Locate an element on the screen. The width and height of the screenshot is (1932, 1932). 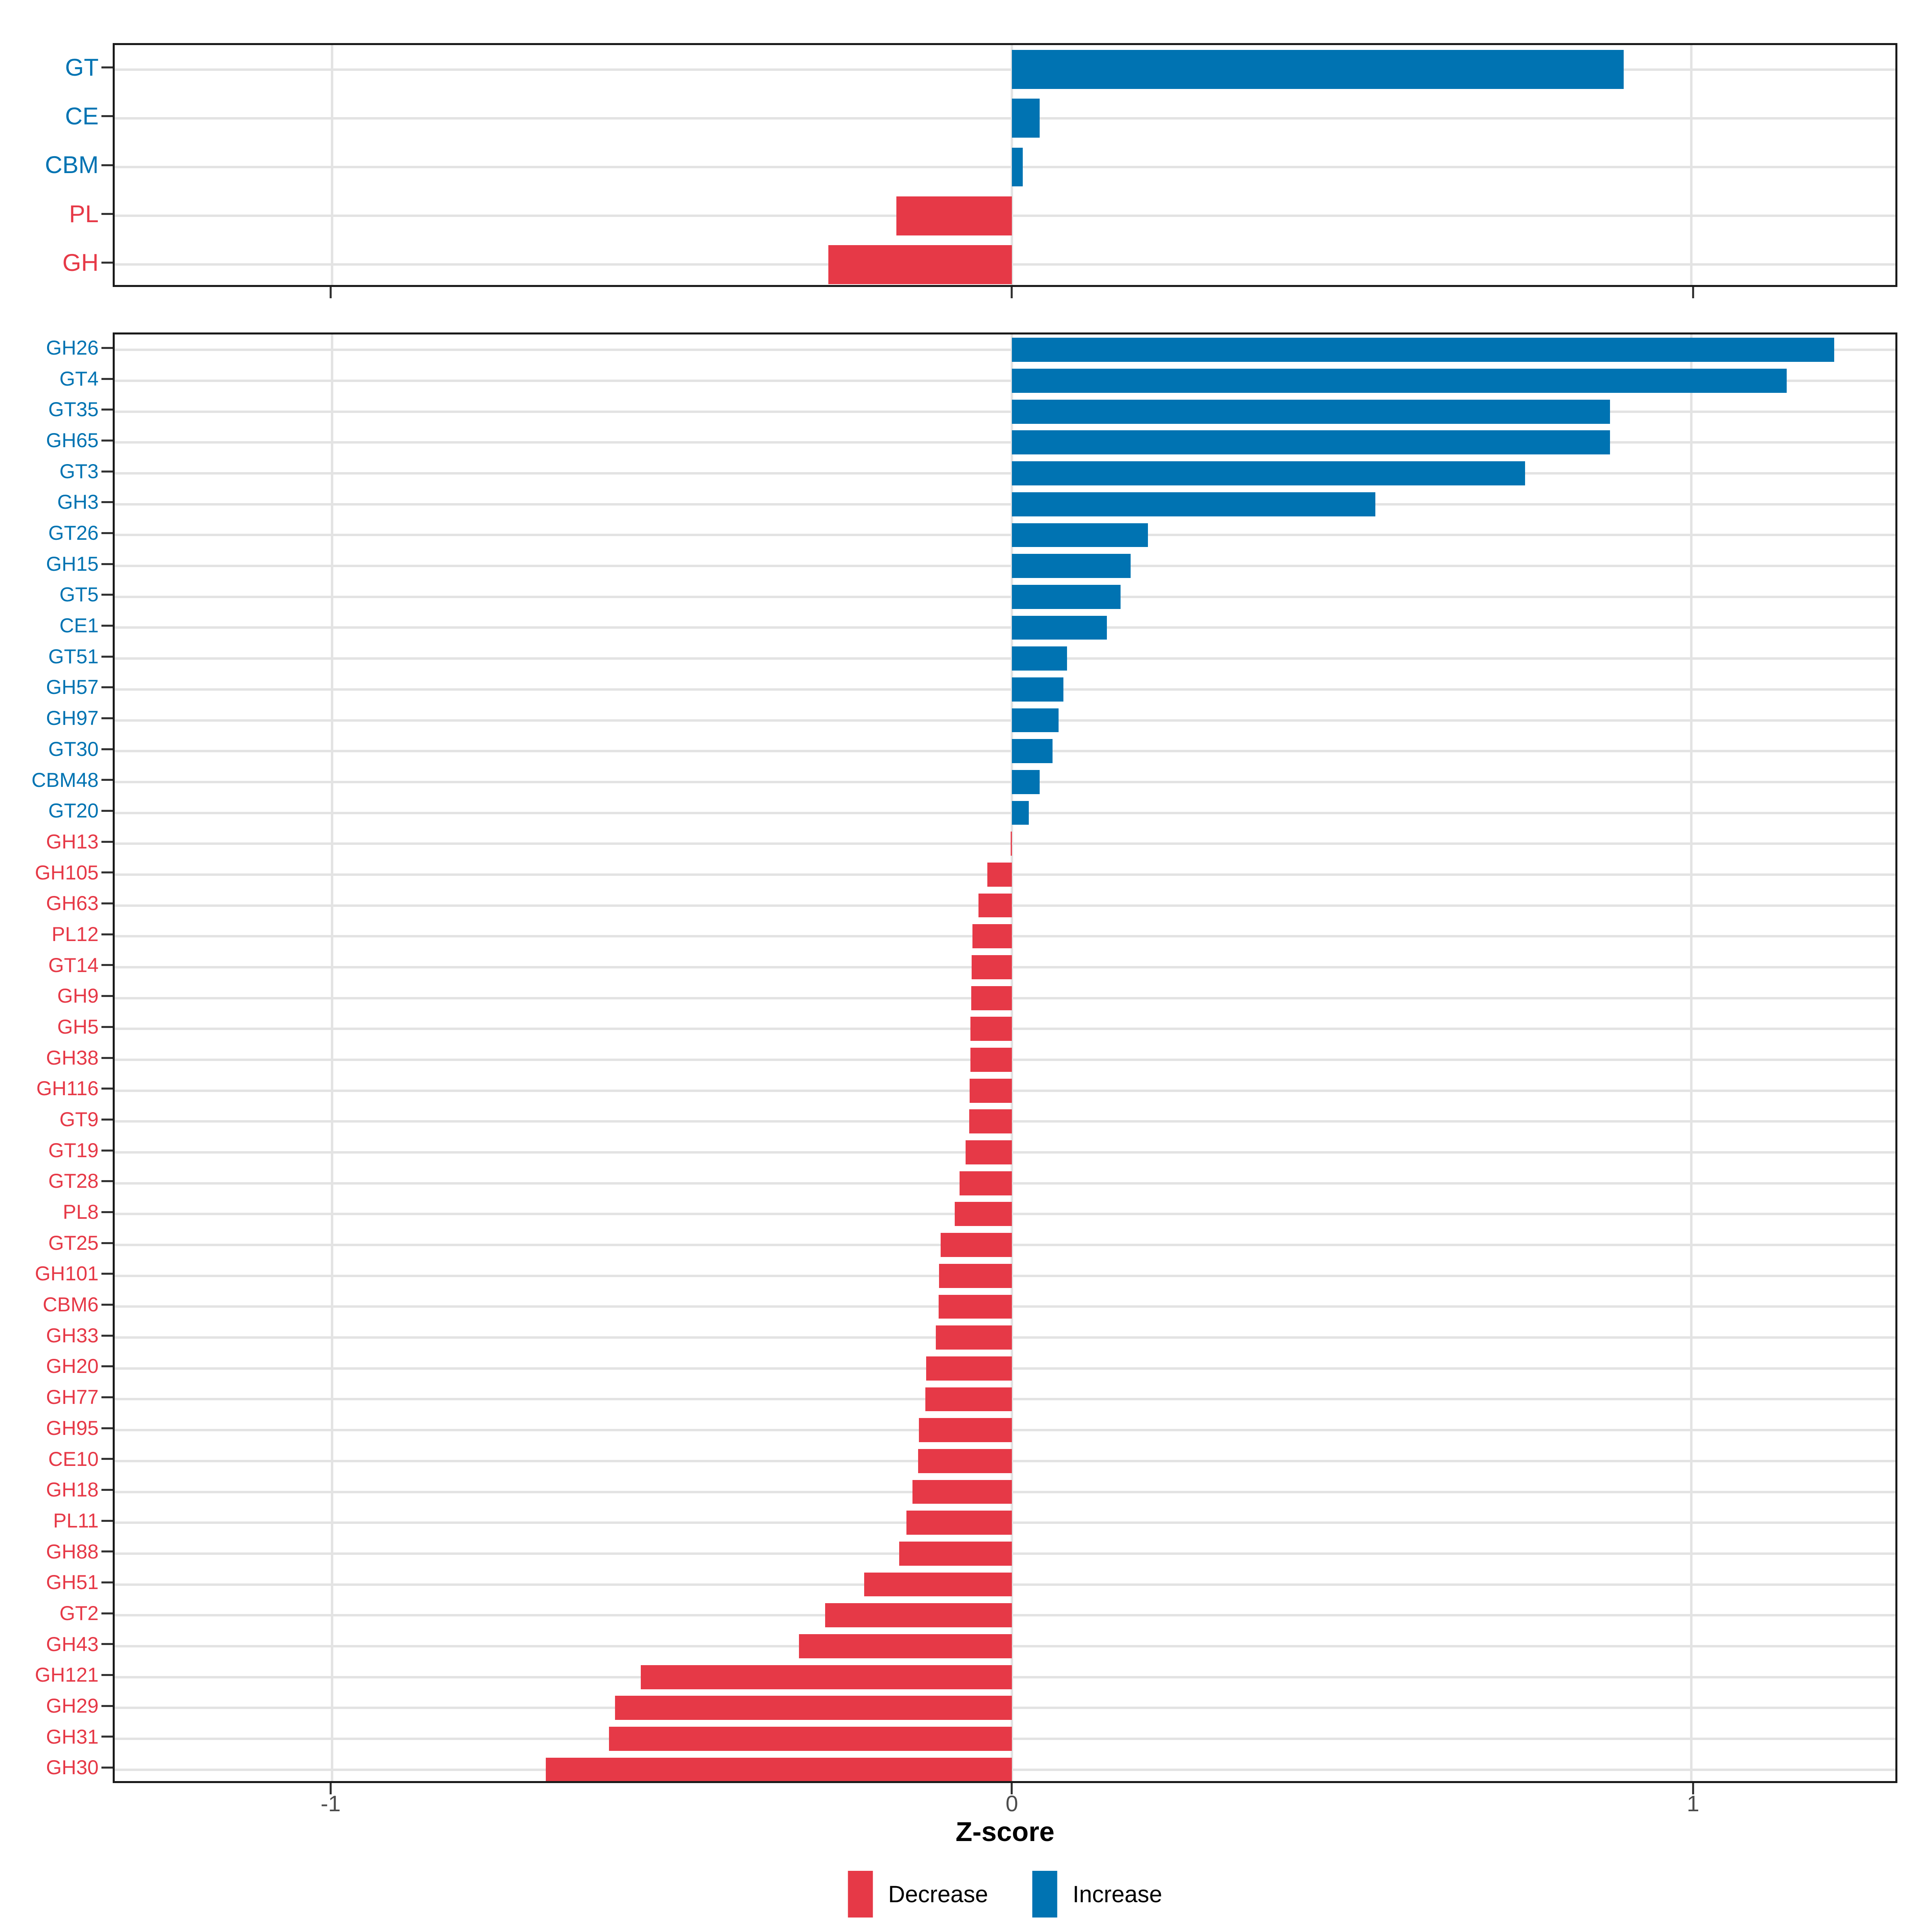
bar-CBM48 is located at coordinates (1025, 782).